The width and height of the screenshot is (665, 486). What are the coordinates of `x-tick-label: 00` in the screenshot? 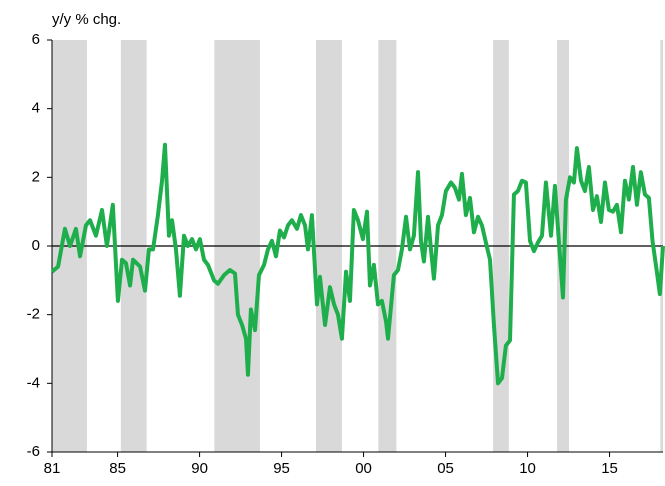 It's located at (363, 468).